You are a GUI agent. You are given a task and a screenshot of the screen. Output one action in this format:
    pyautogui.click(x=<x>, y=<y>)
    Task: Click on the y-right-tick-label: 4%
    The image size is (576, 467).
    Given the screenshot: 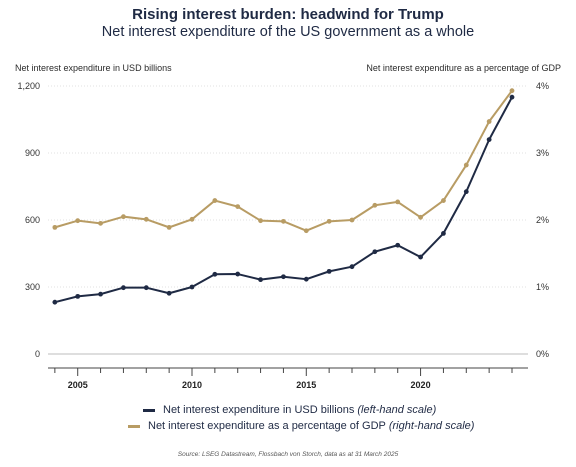 What is the action you would take?
    pyautogui.click(x=542, y=86)
    